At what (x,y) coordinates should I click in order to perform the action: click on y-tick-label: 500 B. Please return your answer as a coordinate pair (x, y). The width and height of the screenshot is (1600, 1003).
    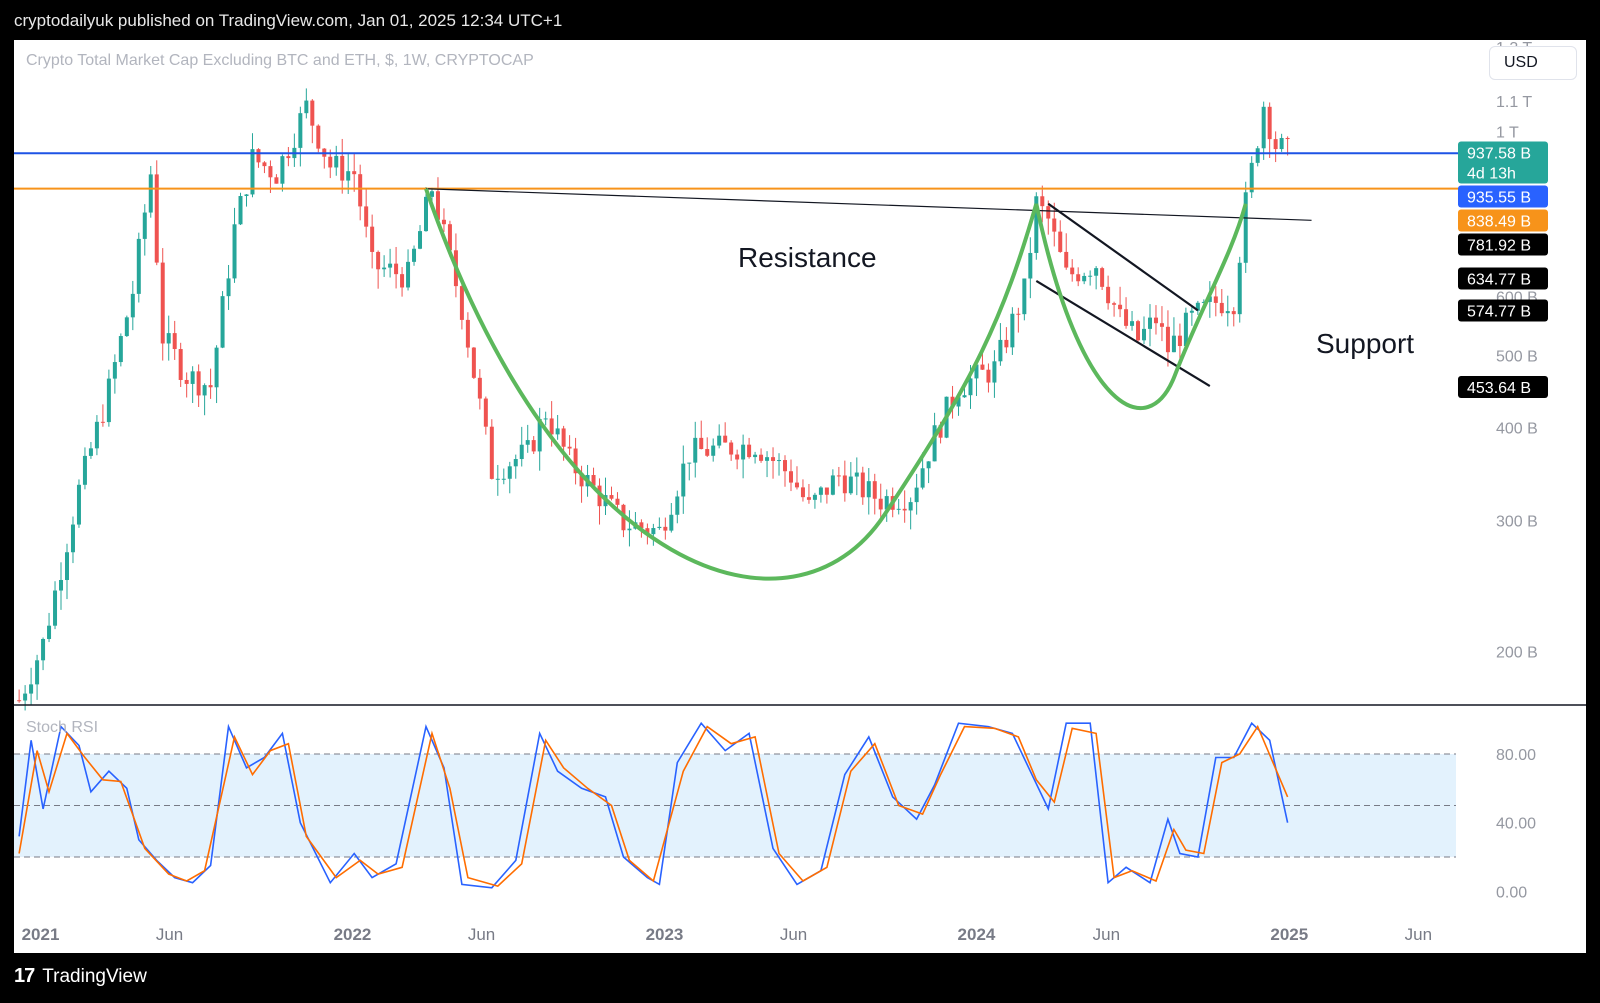
    Looking at the image, I should click on (1517, 357).